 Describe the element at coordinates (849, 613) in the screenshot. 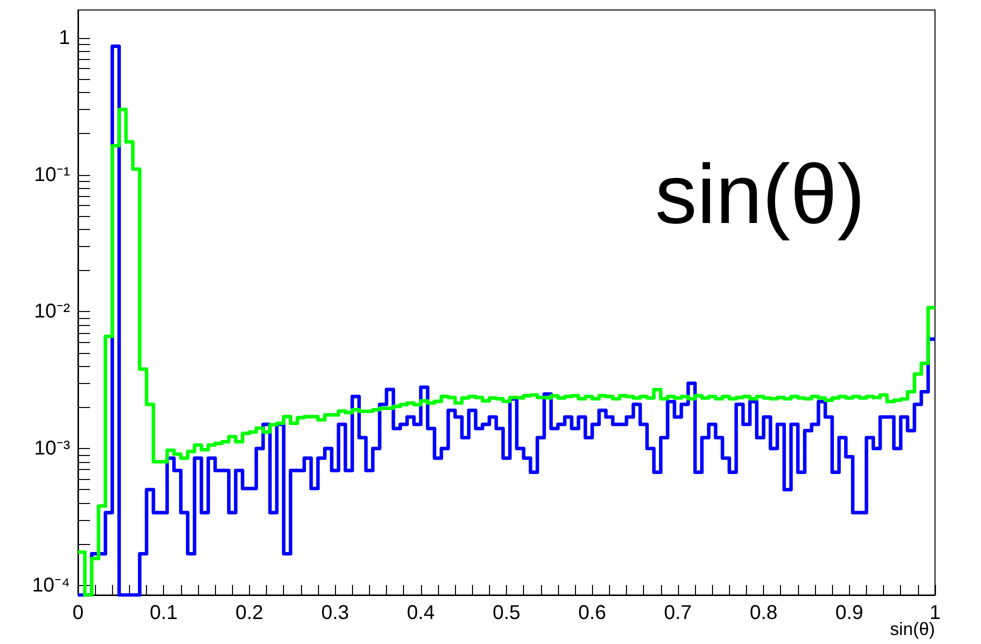

I see `x-tick-label: 0.9` at that location.